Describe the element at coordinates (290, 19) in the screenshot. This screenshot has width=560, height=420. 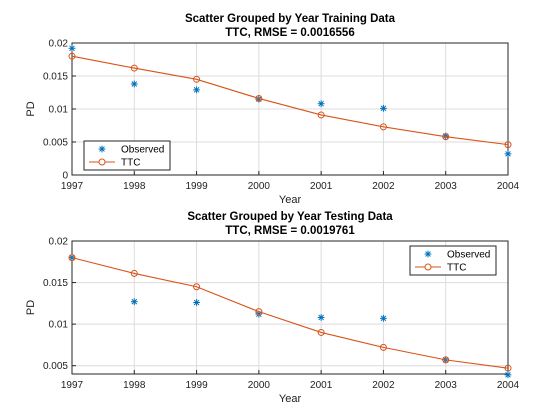
I see `chart-title: Scatter Grouped by Year Training Data` at that location.